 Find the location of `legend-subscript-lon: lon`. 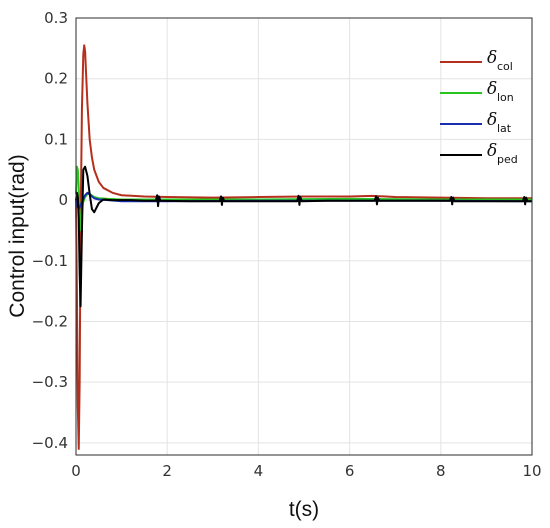

legend-subscript-lon: lon is located at coordinates (505, 97).